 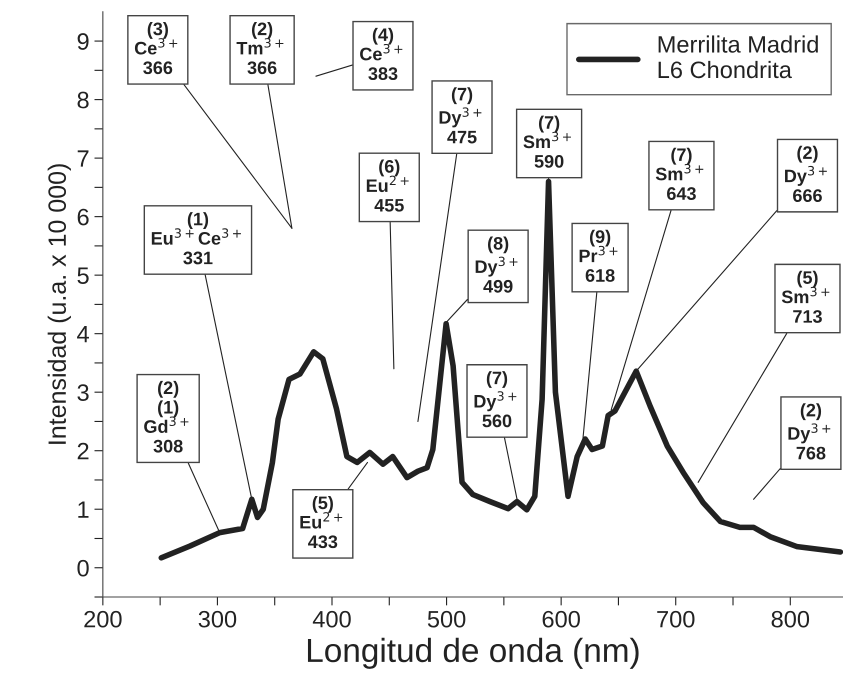 I want to click on annotation: (7) Dy$^{3+}$ 560, so click(x=495, y=399).